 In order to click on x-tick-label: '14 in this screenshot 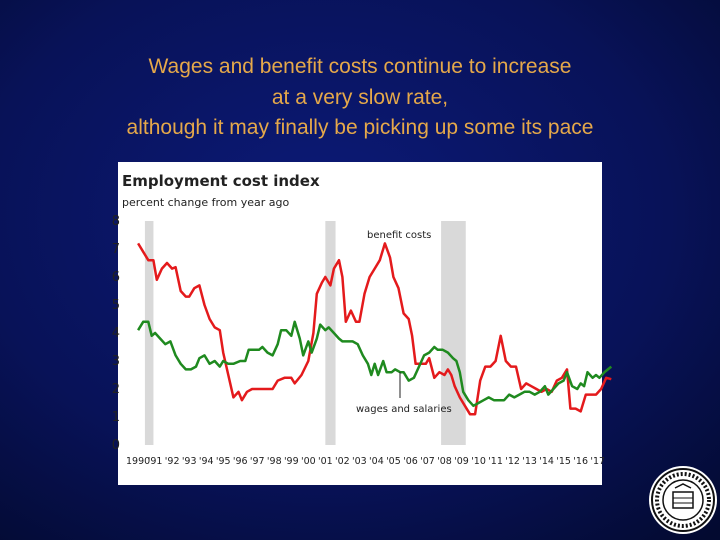, I will do `click(546, 461)`.